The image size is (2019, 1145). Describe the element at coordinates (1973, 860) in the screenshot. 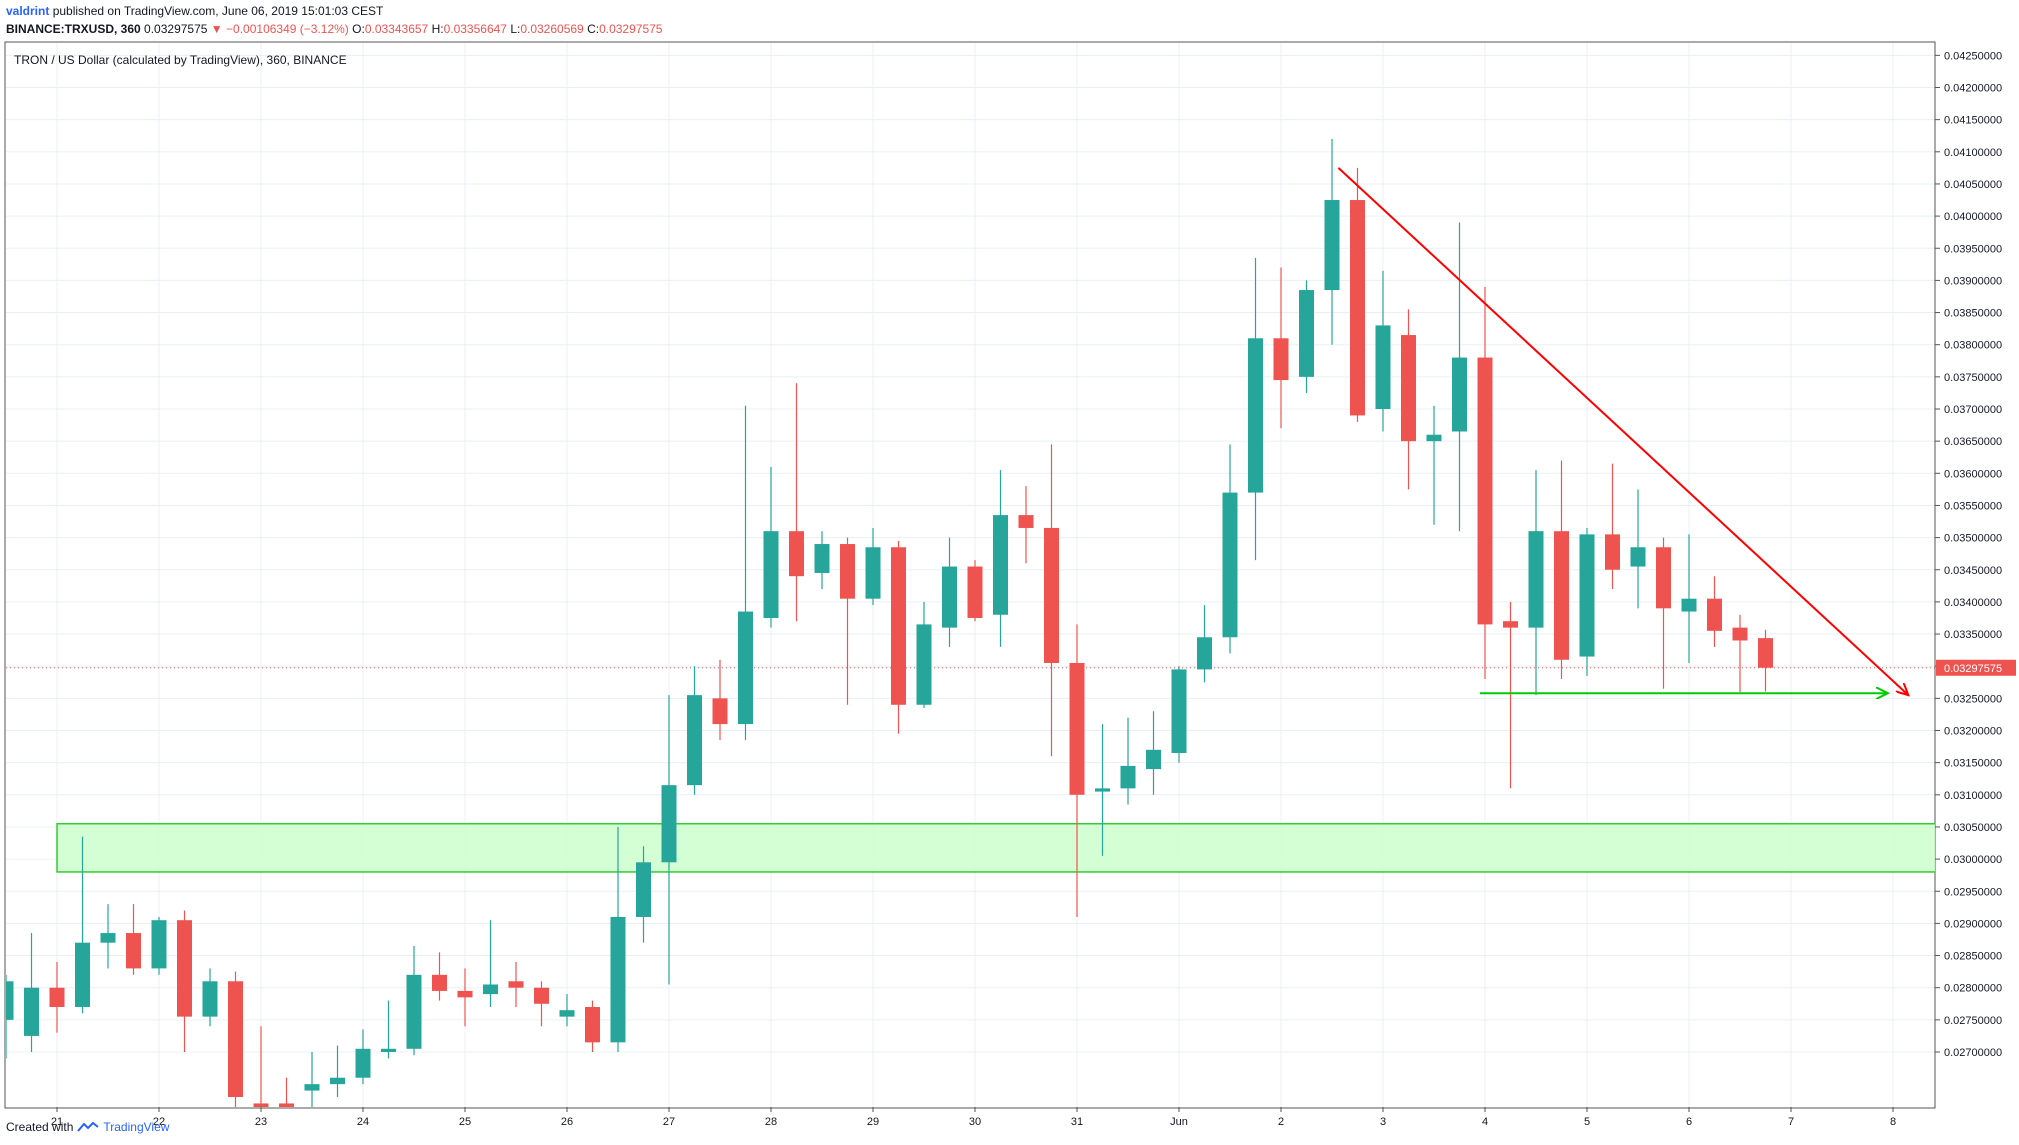

I see `y-tick-label: 0.03000000` at that location.